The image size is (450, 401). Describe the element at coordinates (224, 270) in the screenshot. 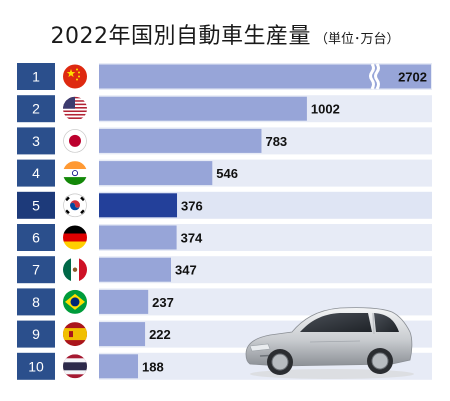

I see `bar-row-7: 7 347` at that location.